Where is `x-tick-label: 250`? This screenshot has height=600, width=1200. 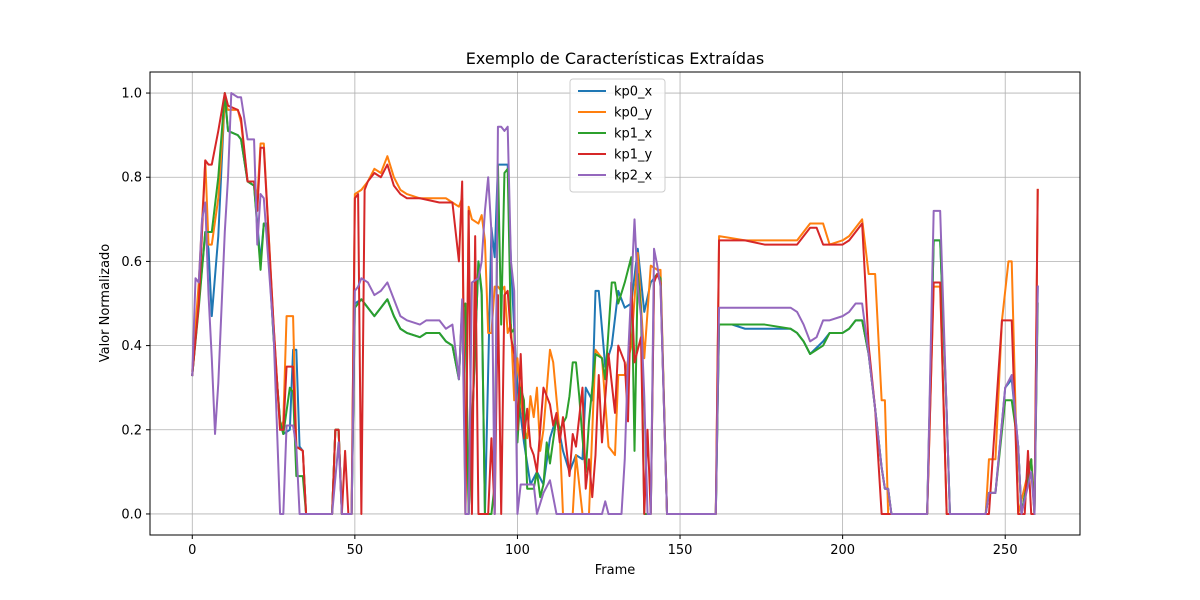 x-tick-label: 250 is located at coordinates (1005, 550).